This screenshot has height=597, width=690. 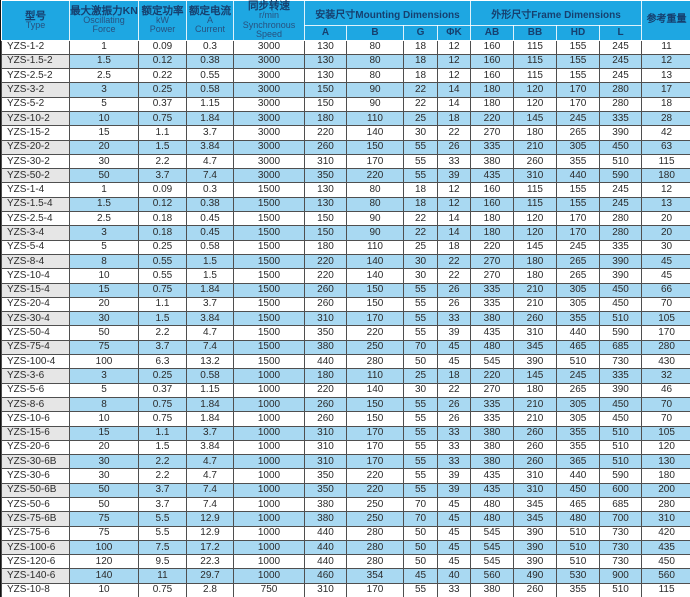 What do you see at coordinates (35, 247) in the screenshot?
I see `model-cell: YZS-5-4` at bounding box center [35, 247].